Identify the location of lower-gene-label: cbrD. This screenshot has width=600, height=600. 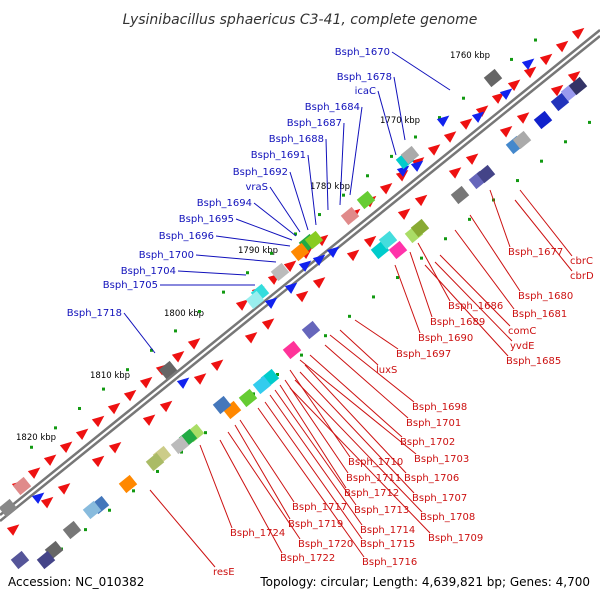
(582, 276).